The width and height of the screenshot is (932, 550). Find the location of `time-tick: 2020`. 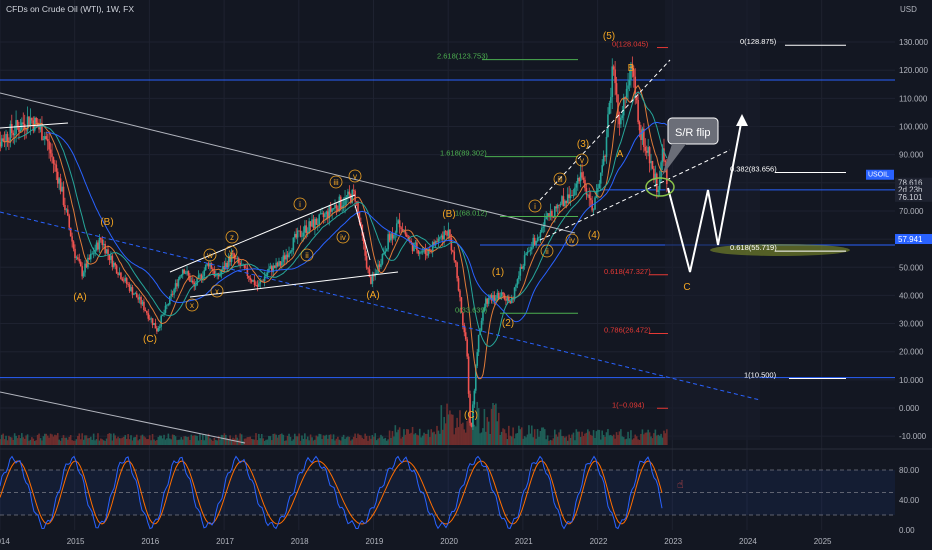

time-tick: 2020 is located at coordinates (449, 541).